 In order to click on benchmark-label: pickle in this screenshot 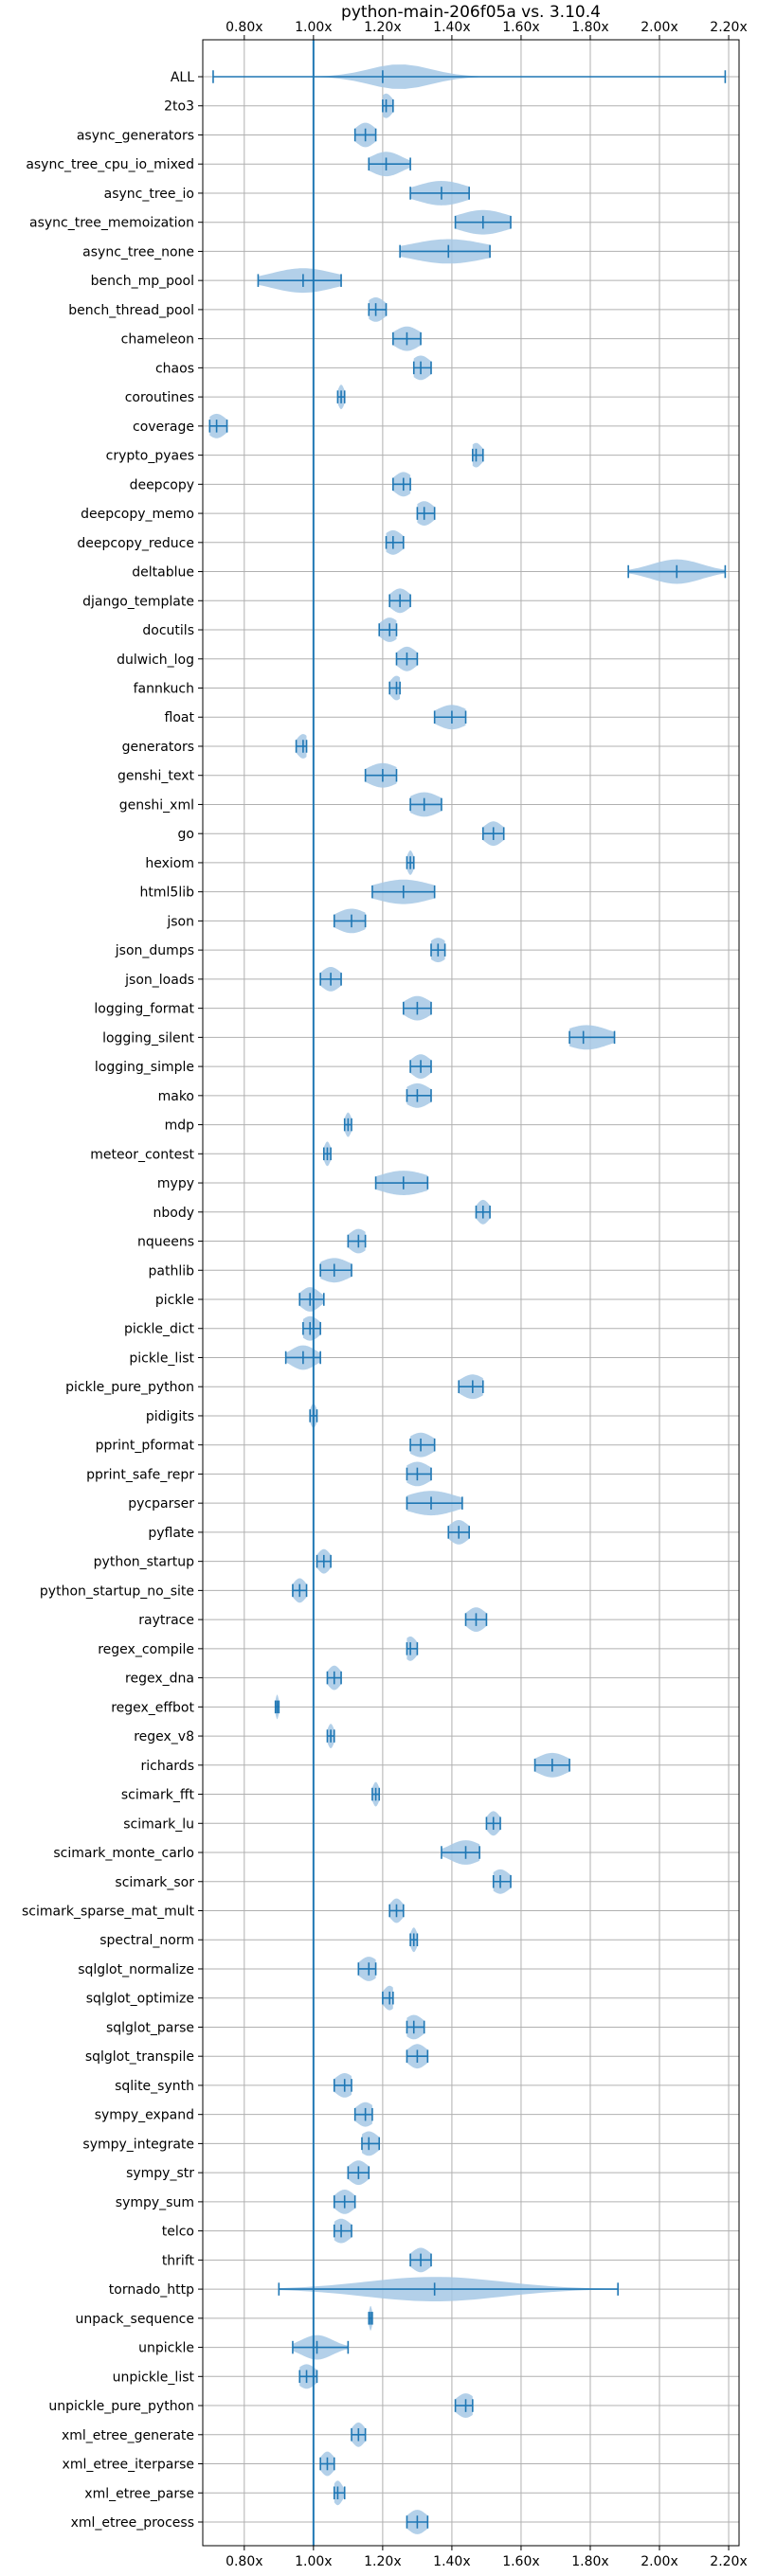, I will do `click(174, 1300)`.